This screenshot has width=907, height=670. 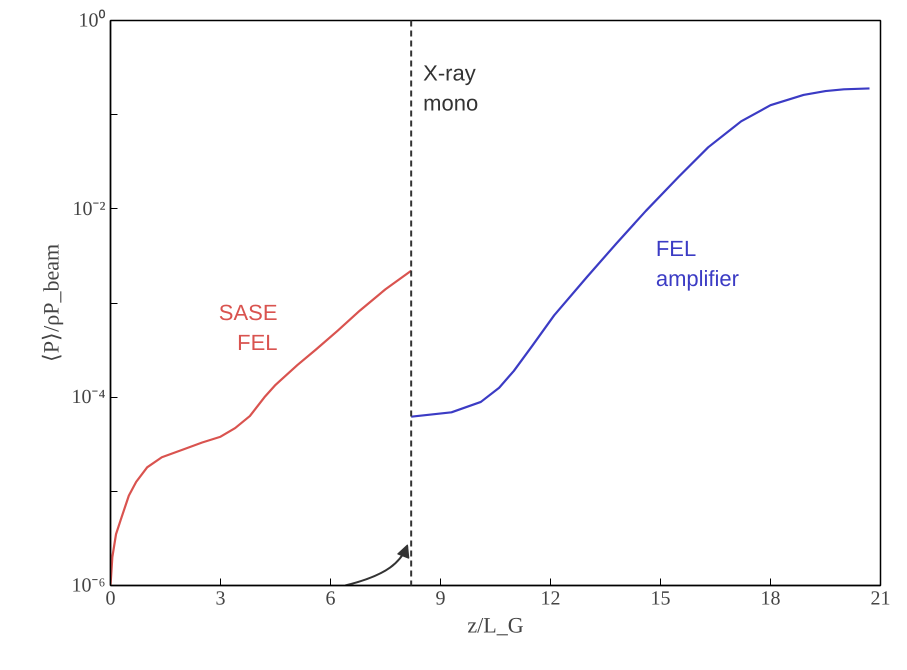 What do you see at coordinates (495, 625) in the screenshot?
I see `x-axis-title: z/L_G` at bounding box center [495, 625].